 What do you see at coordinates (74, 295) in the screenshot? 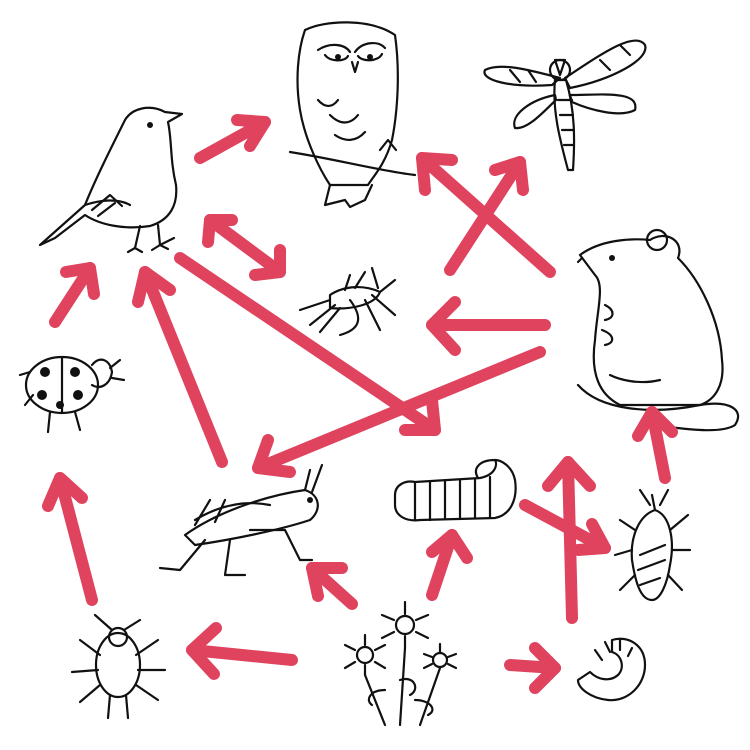
I see `arrow-ladybug-to-songbird` at bounding box center [74, 295].